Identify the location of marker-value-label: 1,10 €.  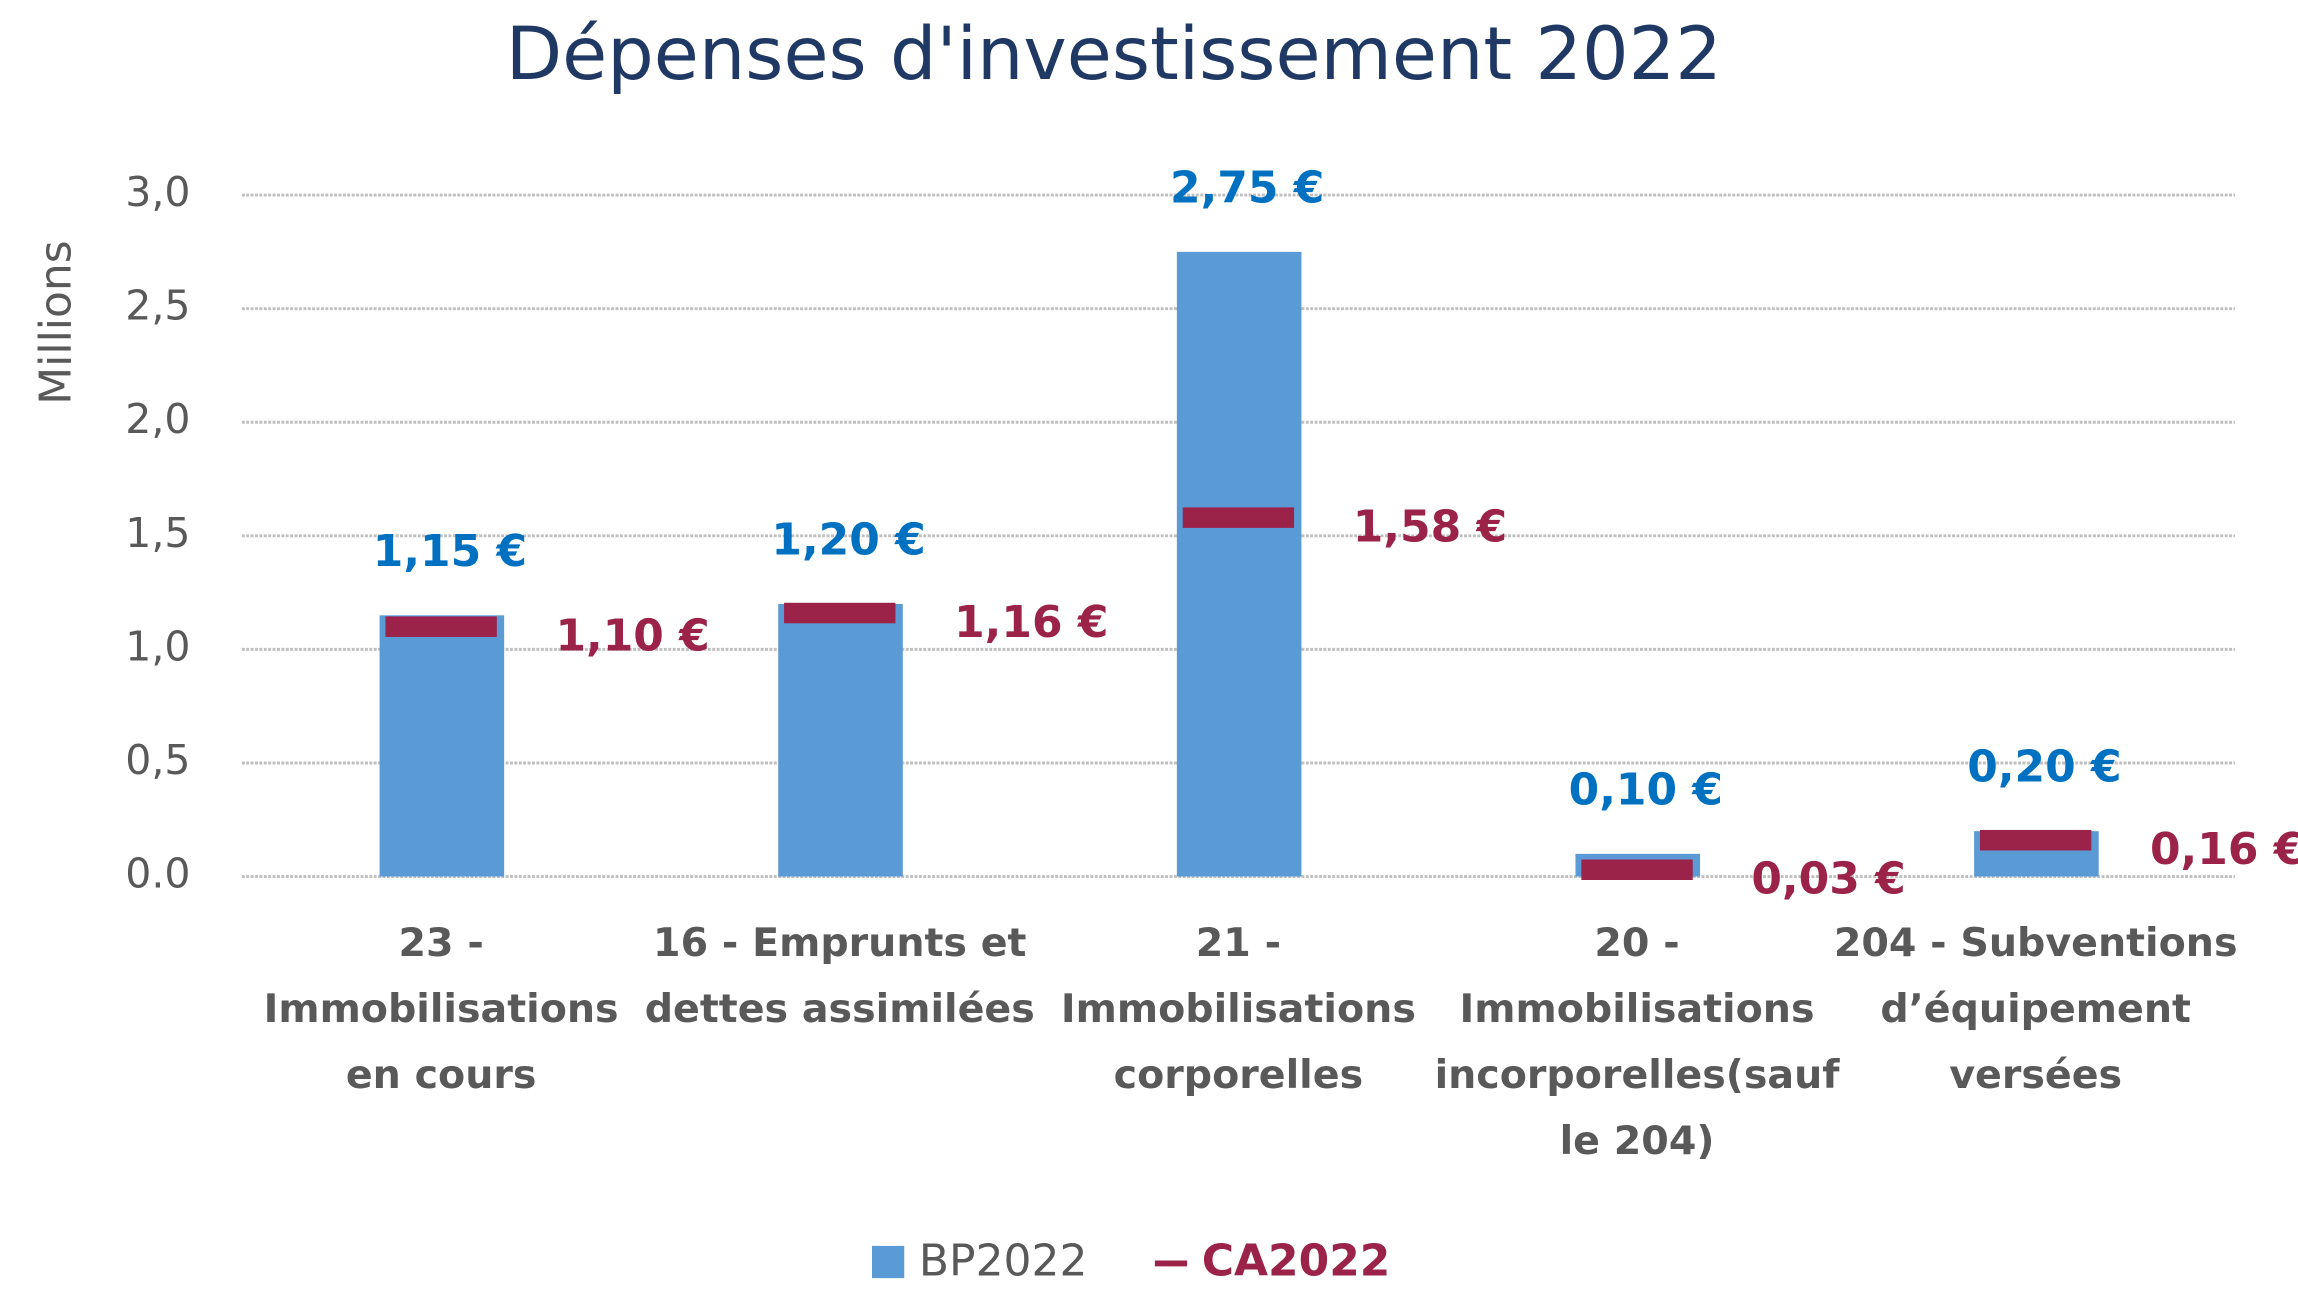
(632, 635).